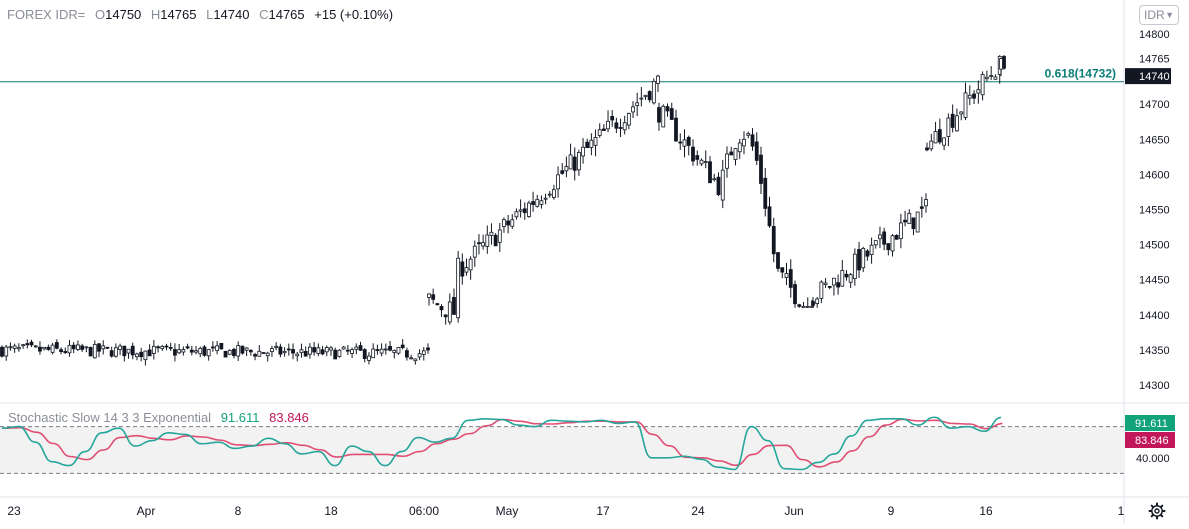 This screenshot has width=1189, height=529. Describe the element at coordinates (1159, 15) in the screenshot. I see `currency-dropdown: IDR ▼` at that location.